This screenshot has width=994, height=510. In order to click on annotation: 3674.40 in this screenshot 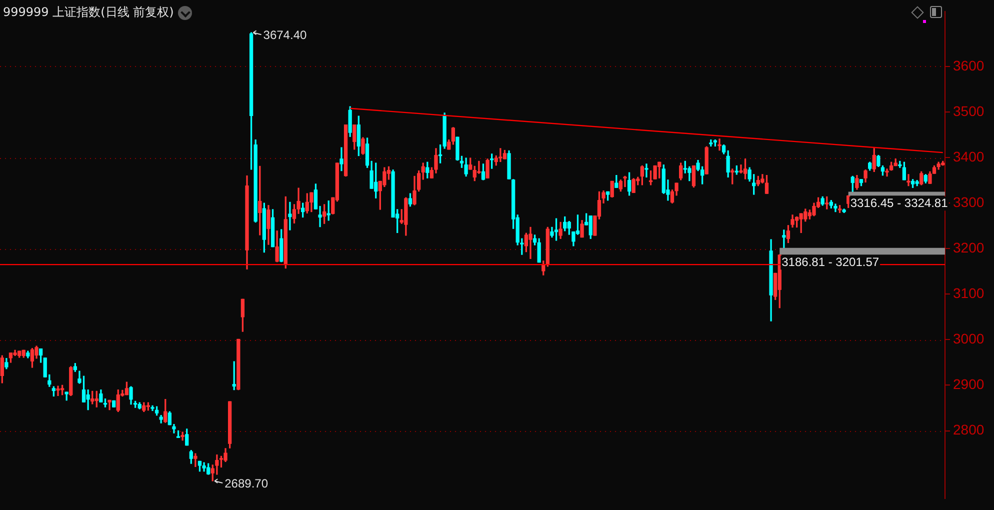, I will do `click(285, 35)`.